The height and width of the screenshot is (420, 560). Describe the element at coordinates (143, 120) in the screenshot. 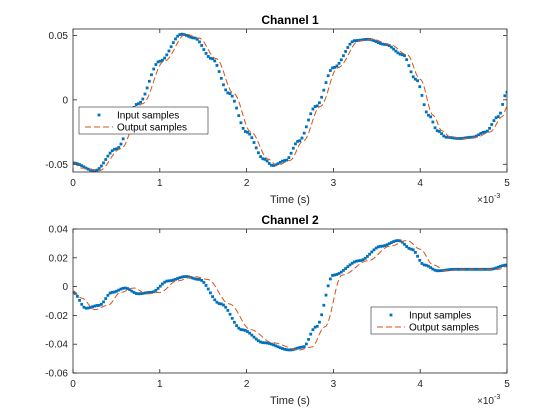

I see `legend-box` at that location.